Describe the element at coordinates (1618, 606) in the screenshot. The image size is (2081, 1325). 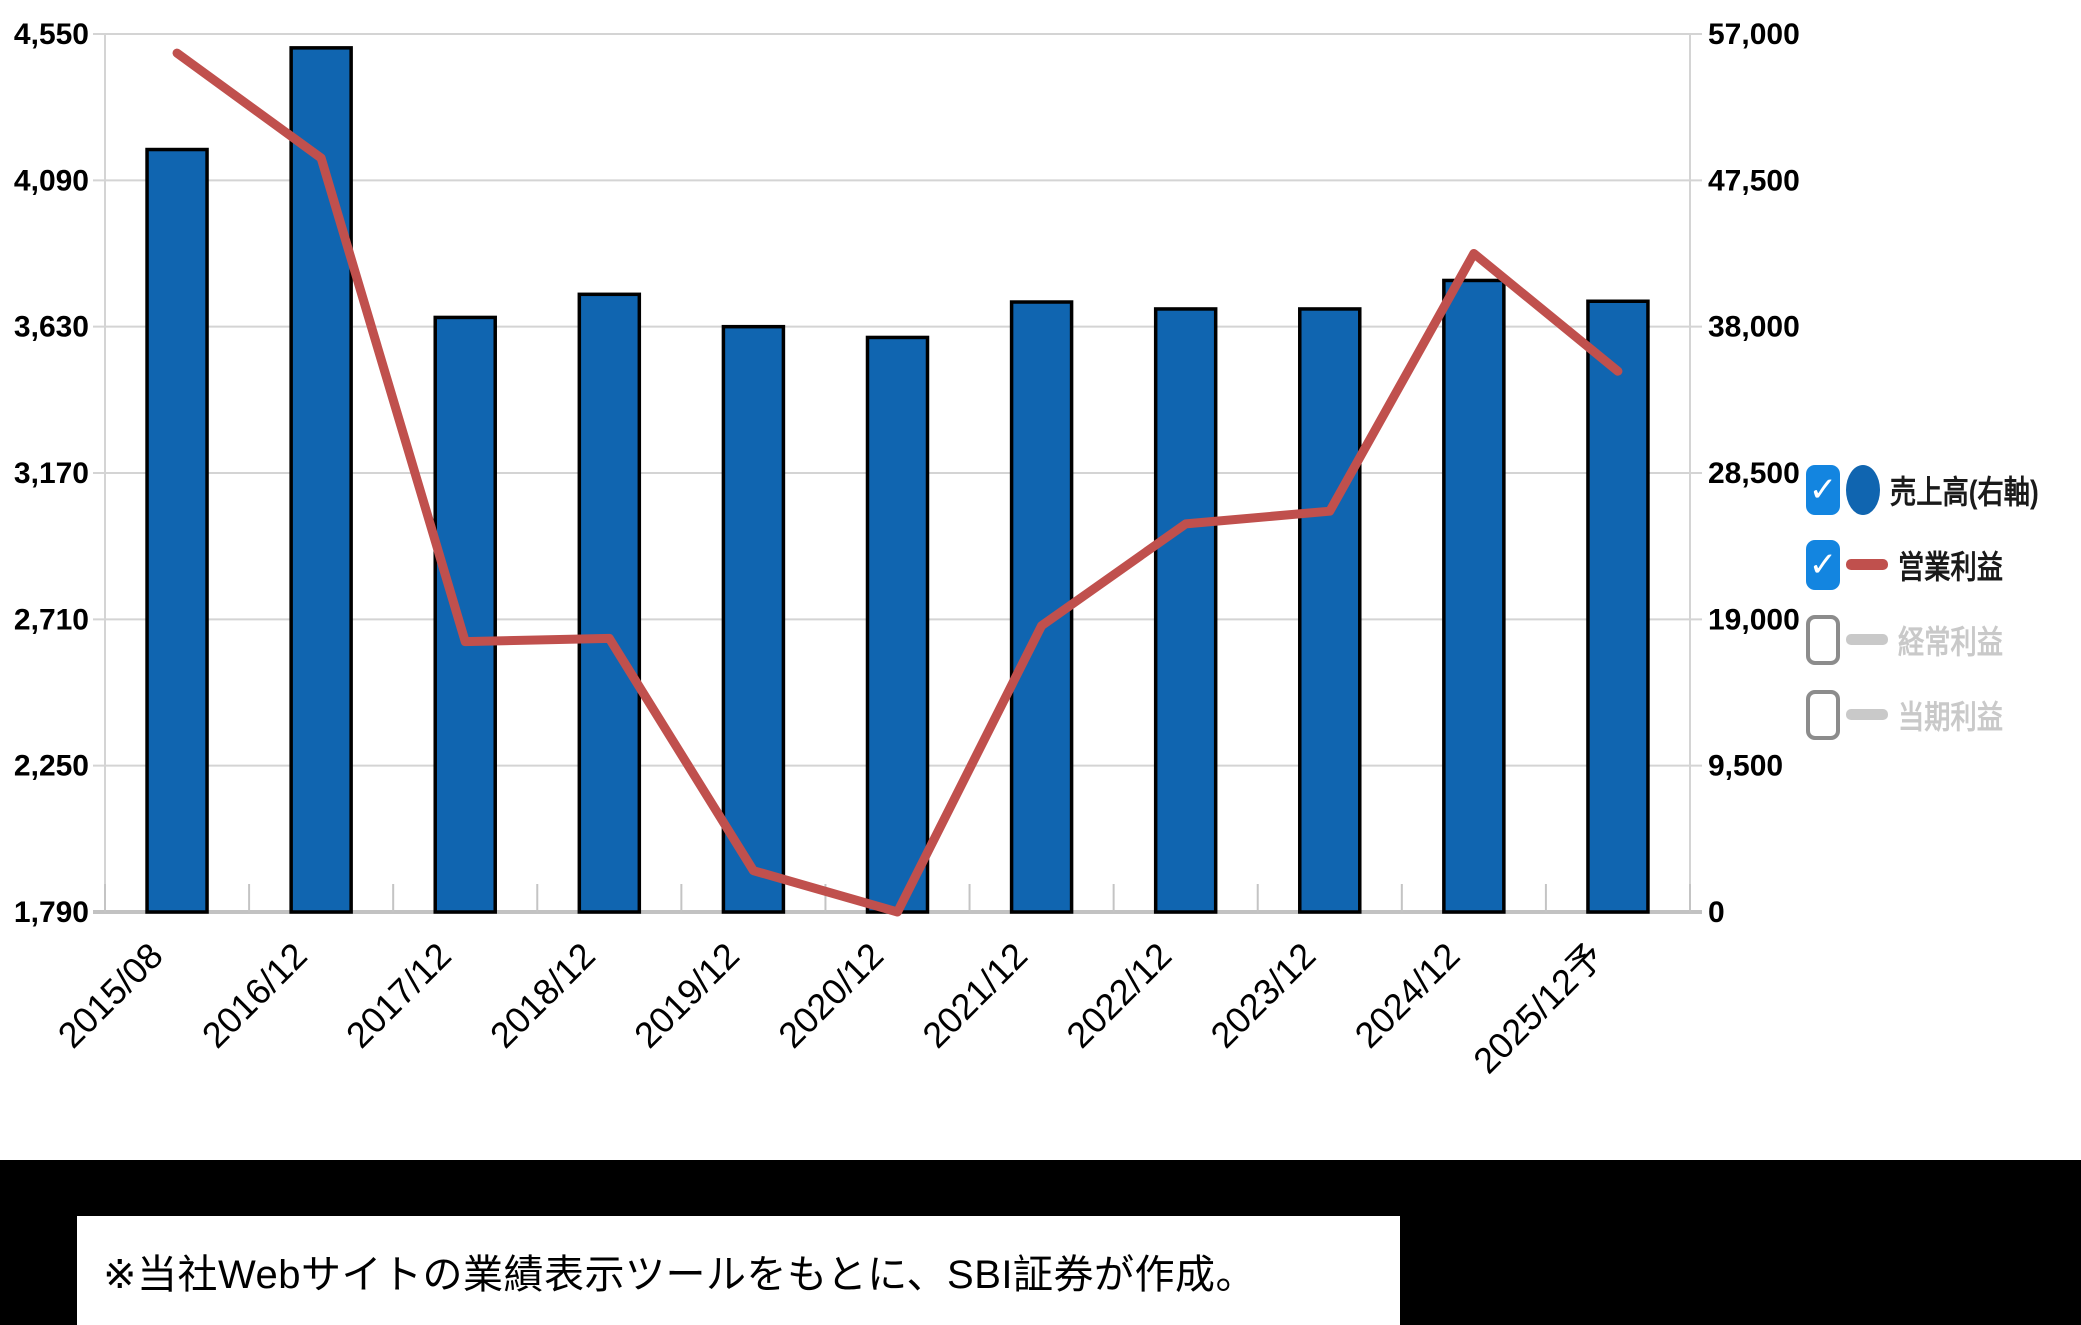
I see `bar-2025/12予` at that location.